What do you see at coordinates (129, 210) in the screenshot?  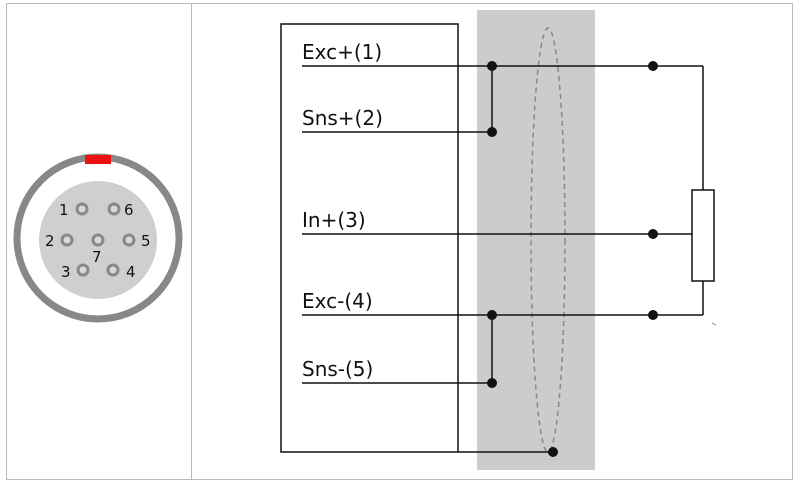 I see `pin-6-label: 6` at bounding box center [129, 210].